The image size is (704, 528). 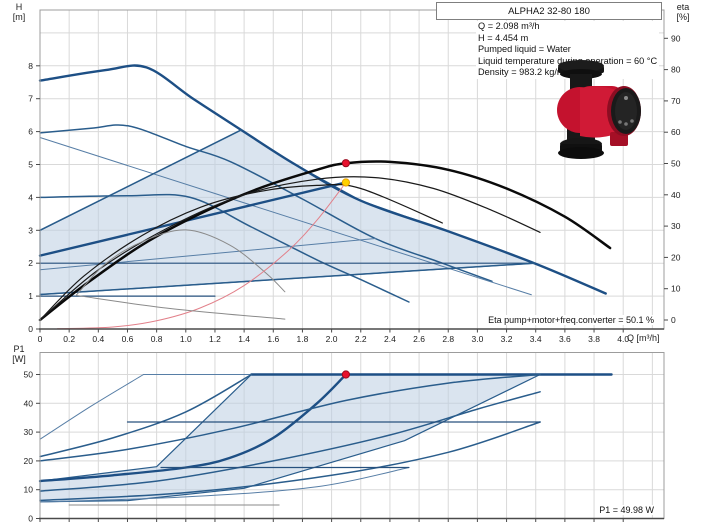 I want to click on info-liquid: Pumped liquid = Water, so click(x=524, y=49).